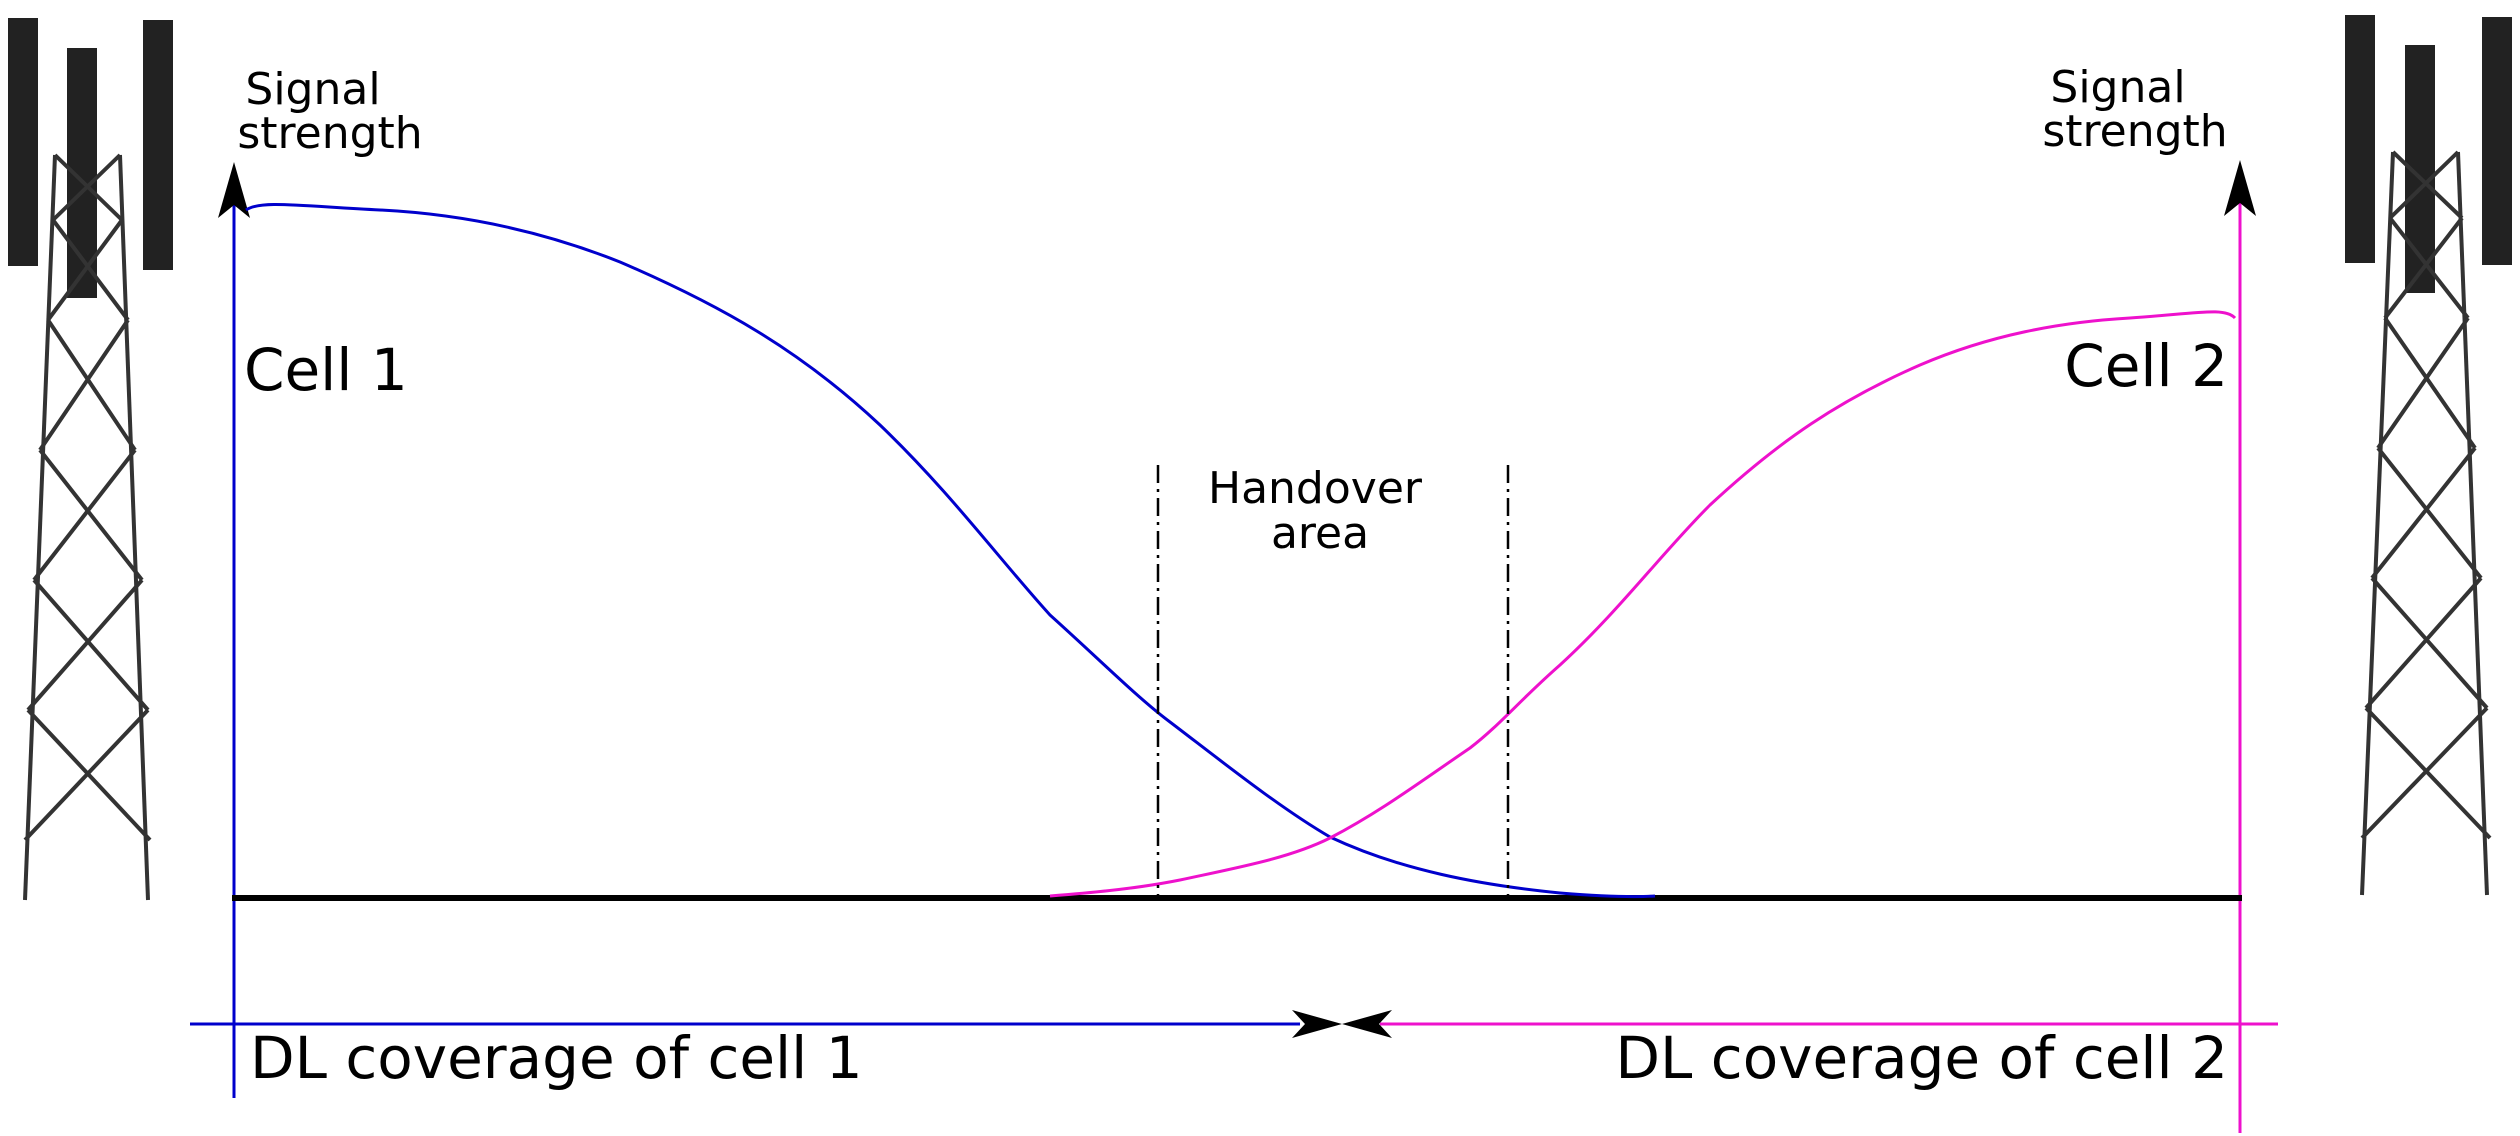 This screenshot has width=2520, height=1136. What do you see at coordinates (90, 459) in the screenshot?
I see `left-cell-tower-icon` at bounding box center [90, 459].